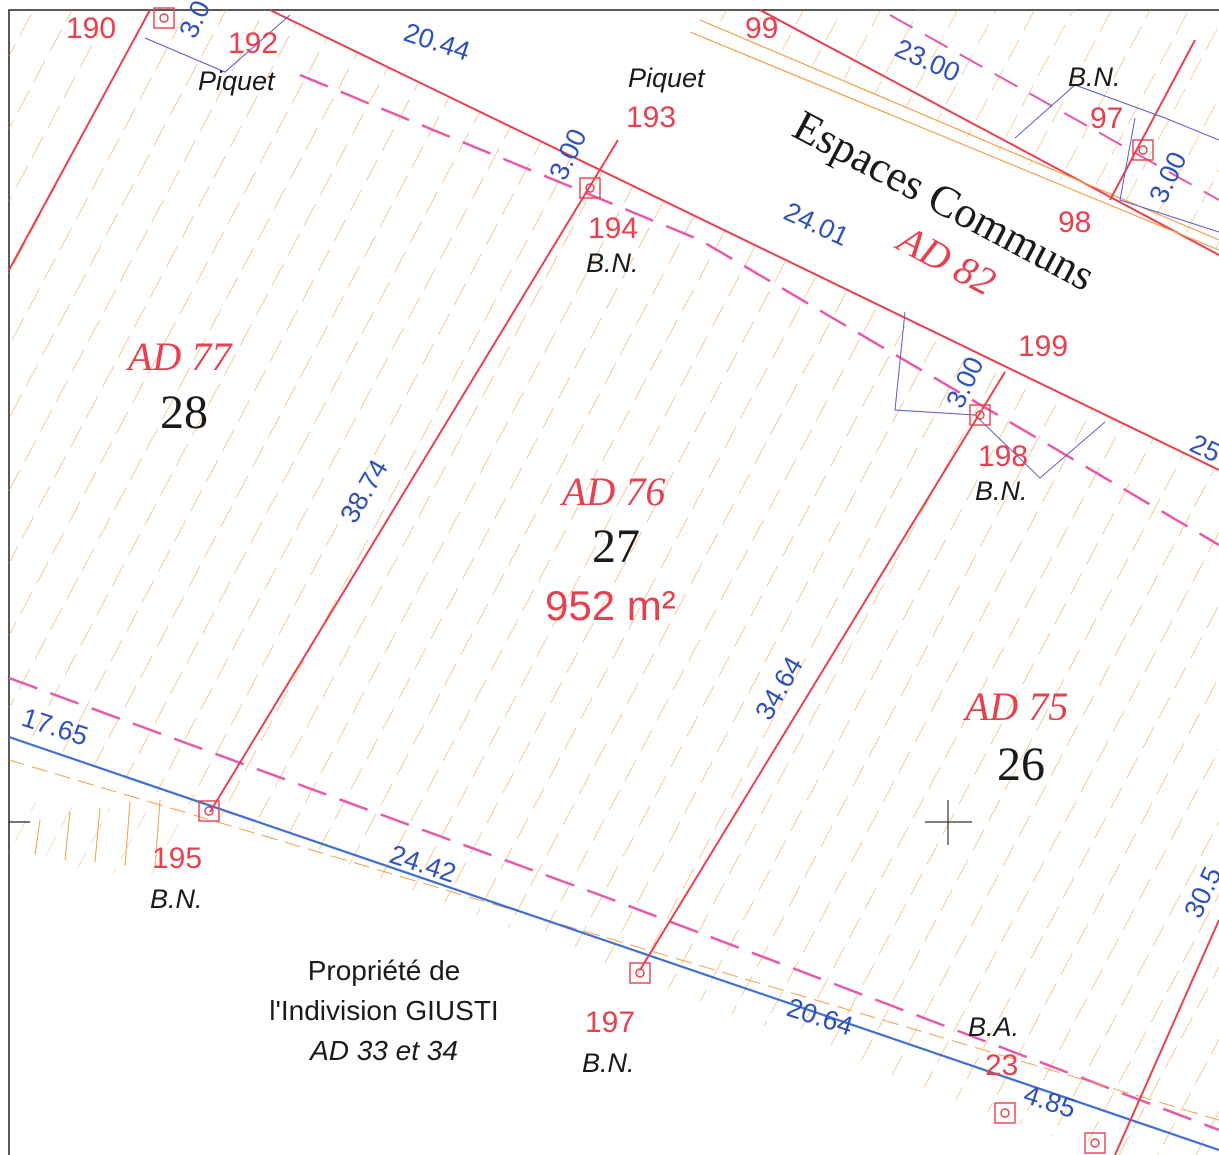  Describe the element at coordinates (384, 970) in the screenshot. I see `neighbour-line-1: Propriété de` at that location.